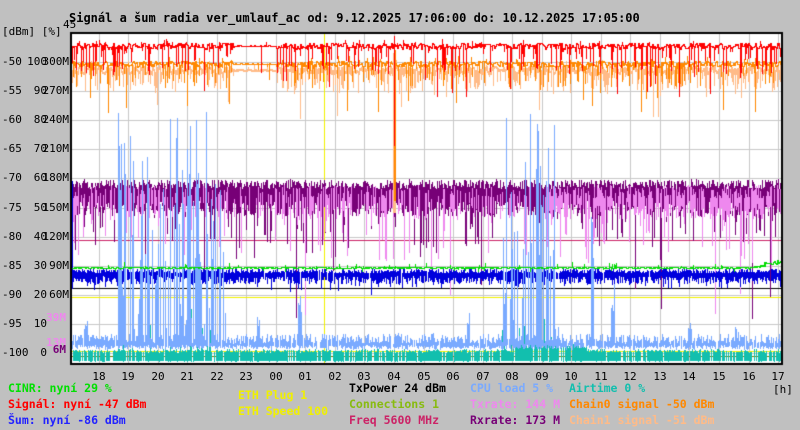 The height and width of the screenshot is (430, 800). Describe the element at coordinates (40, 177) in the screenshot. I see `tick-pct-60: 60` at that location.